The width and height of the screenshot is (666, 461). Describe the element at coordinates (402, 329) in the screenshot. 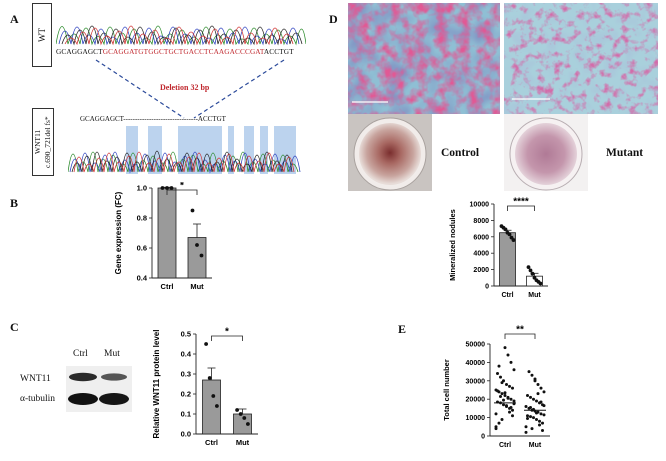

I see `panel-e-label: E` at that location.